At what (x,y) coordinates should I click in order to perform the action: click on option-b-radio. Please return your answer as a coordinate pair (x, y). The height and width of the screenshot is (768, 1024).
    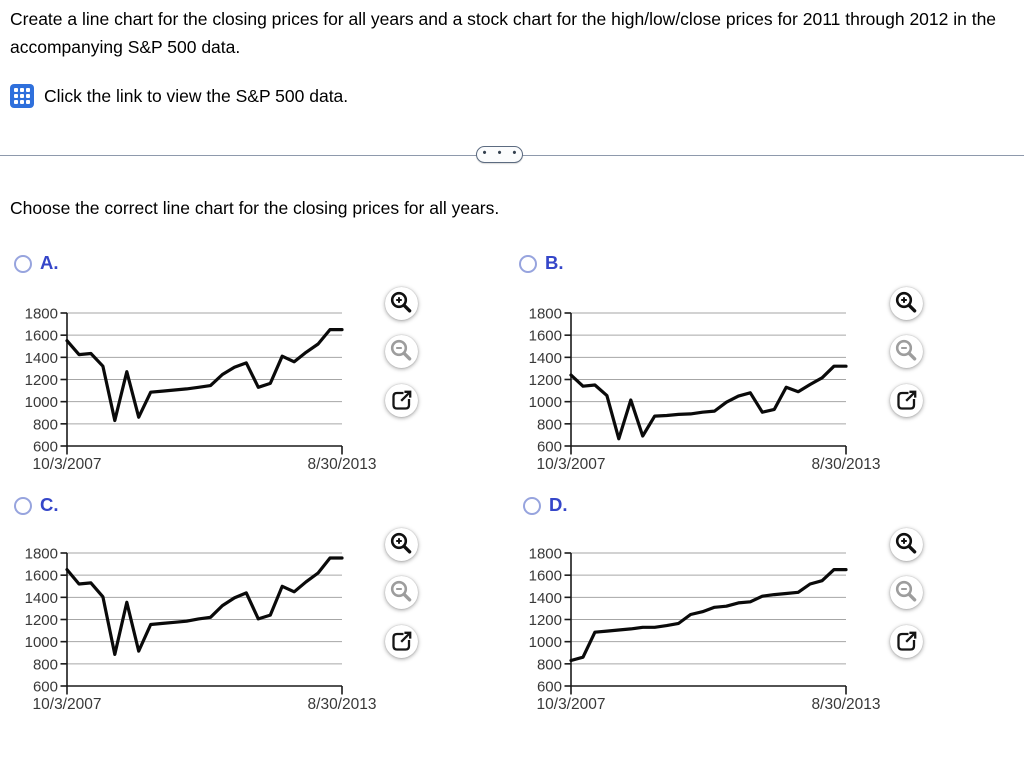
    Looking at the image, I should click on (528, 264).